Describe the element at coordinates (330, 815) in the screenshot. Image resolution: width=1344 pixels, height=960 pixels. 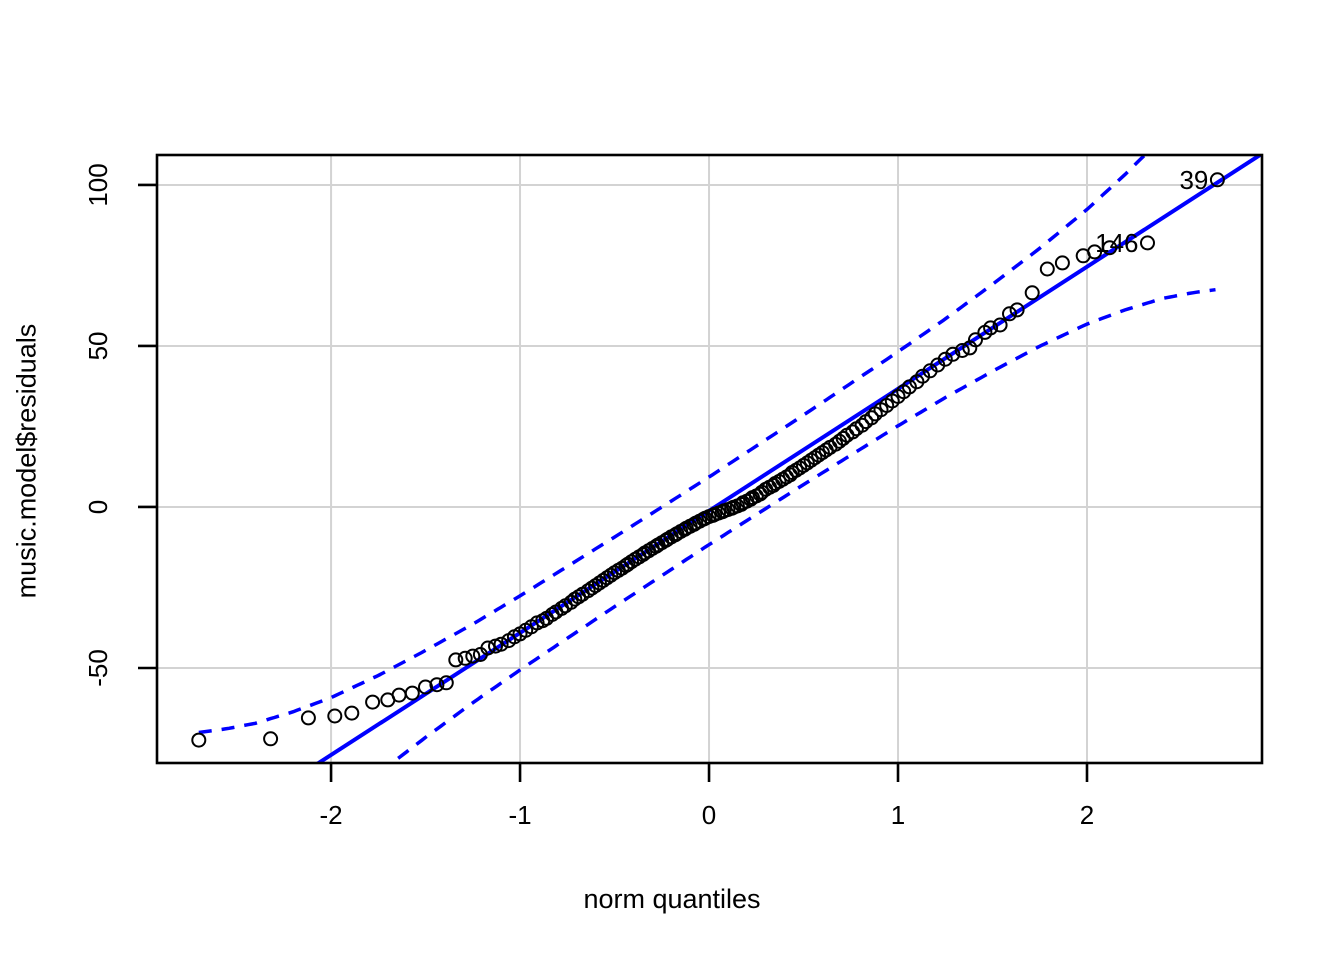
I see `x-axis-tick-label: -2` at that location.